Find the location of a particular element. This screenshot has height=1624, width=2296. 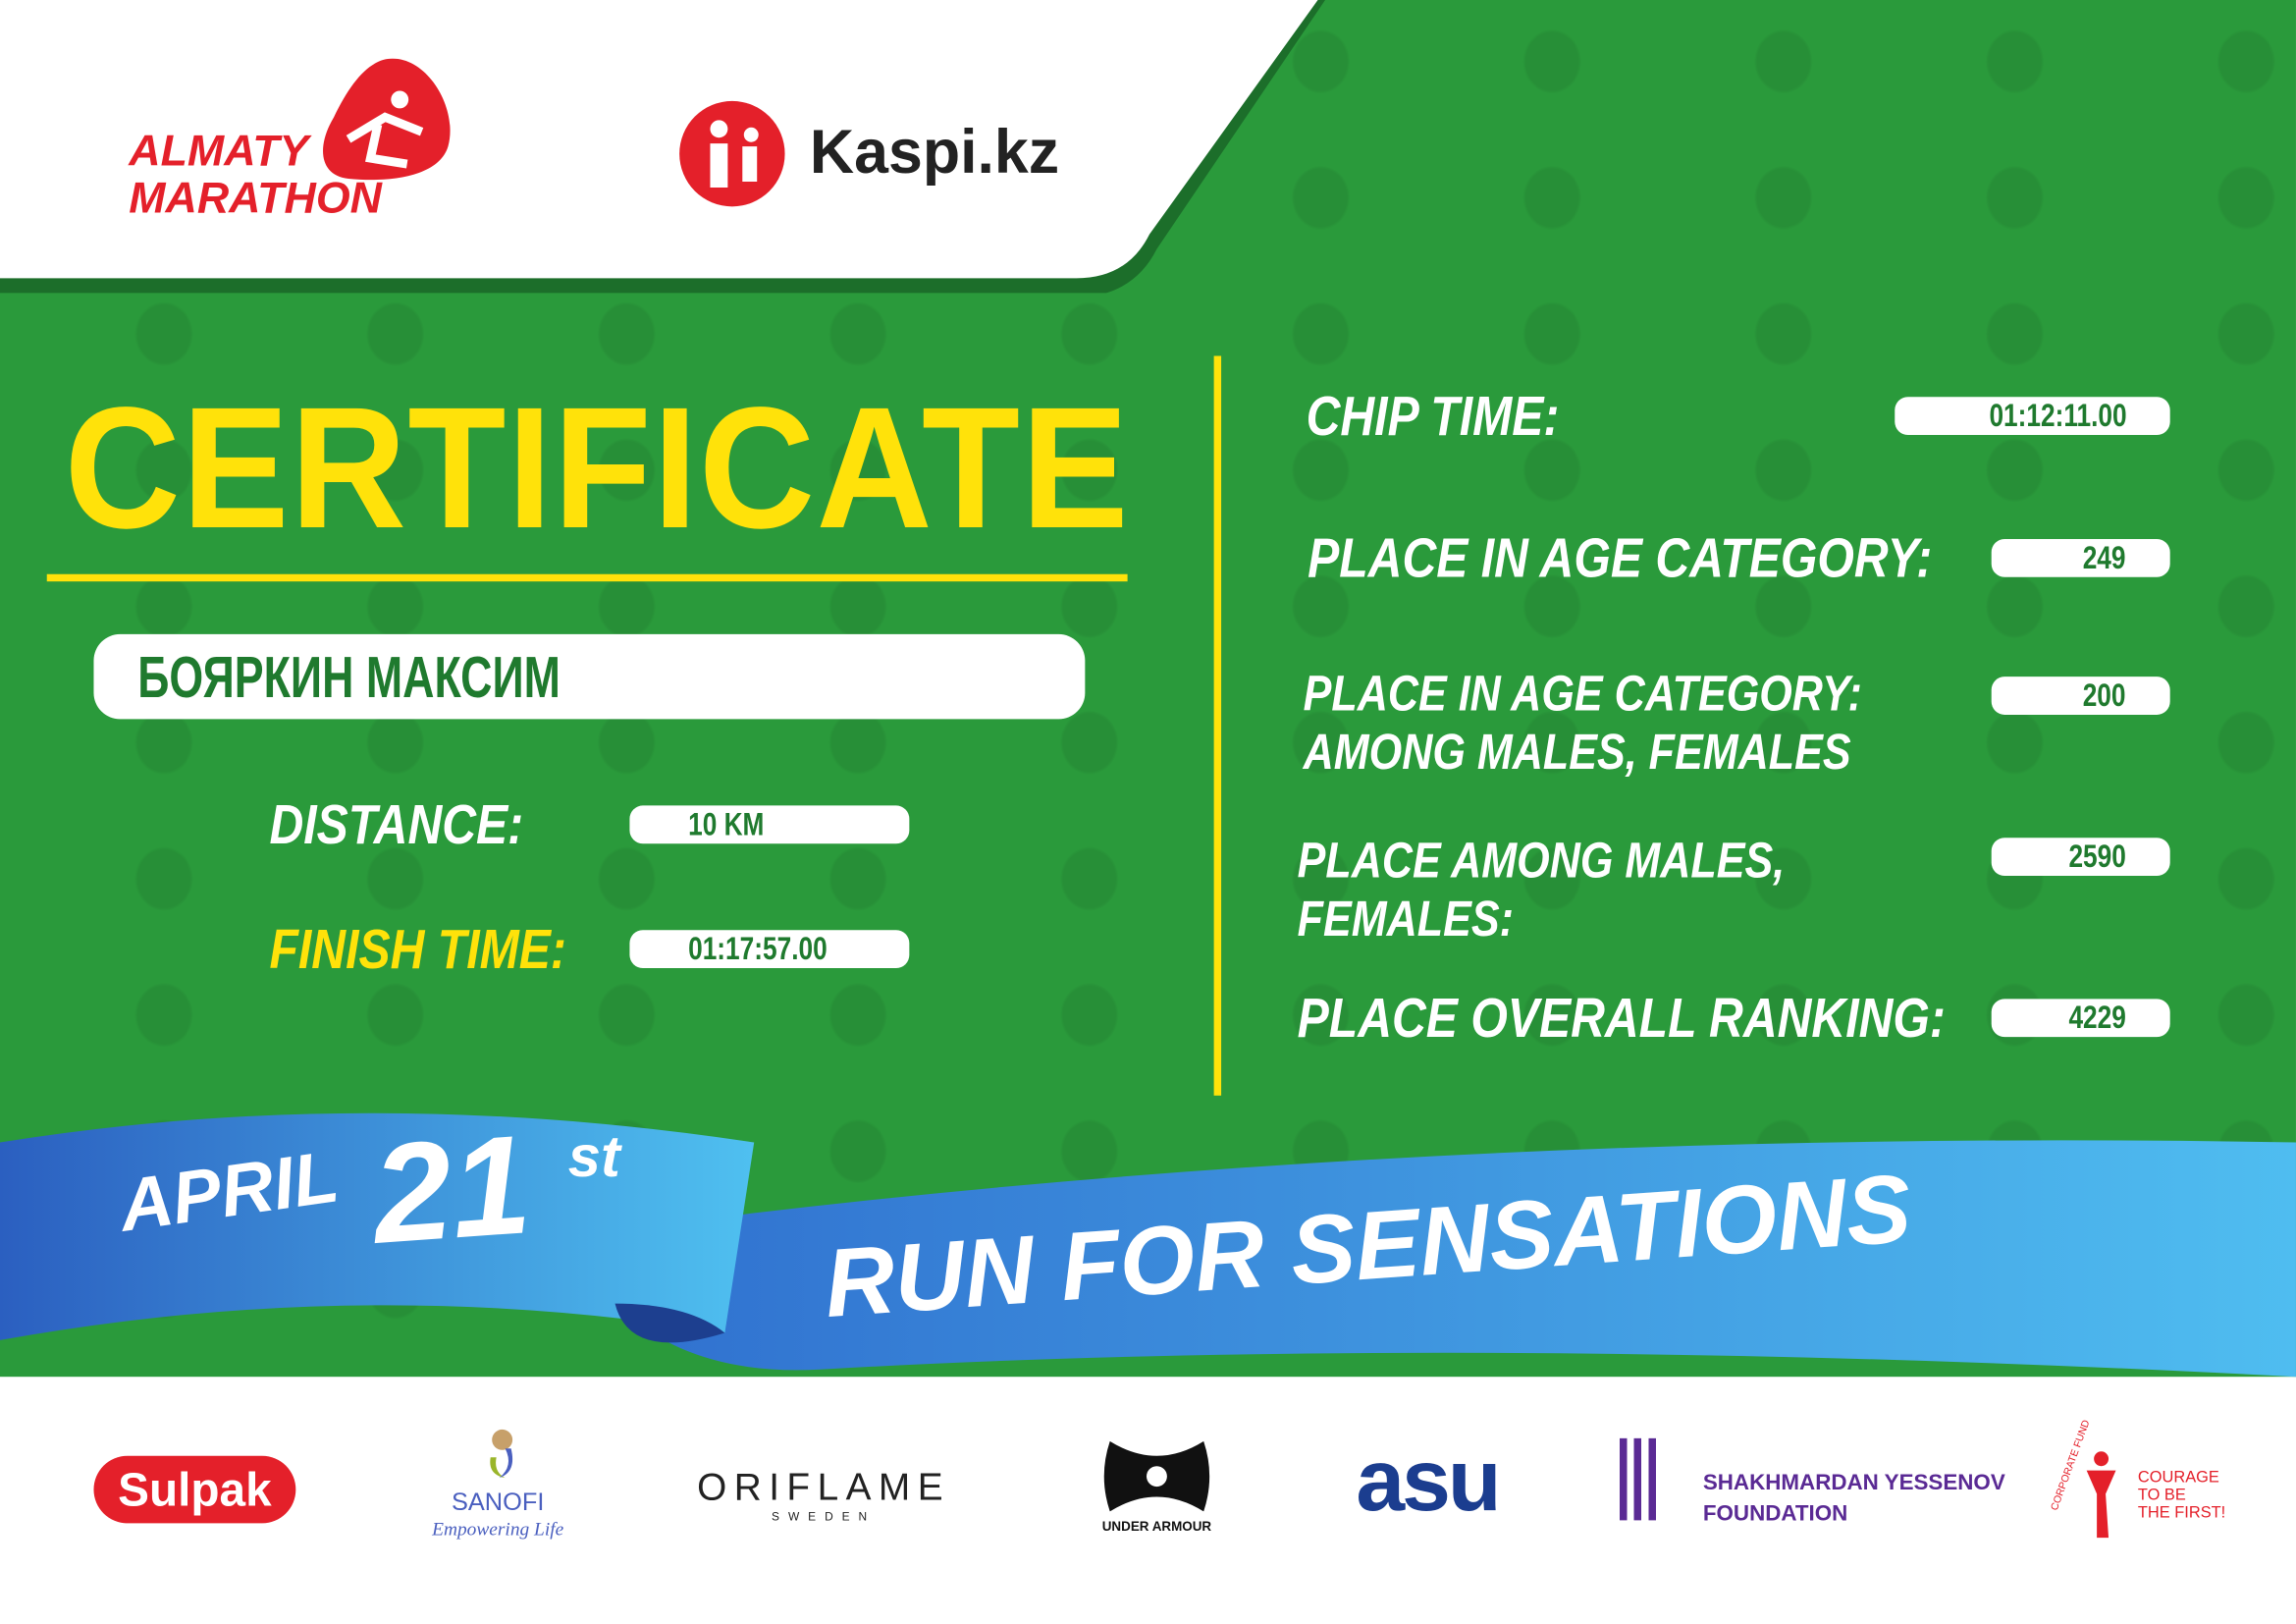

distance-value: 10 KM is located at coordinates (769, 824).